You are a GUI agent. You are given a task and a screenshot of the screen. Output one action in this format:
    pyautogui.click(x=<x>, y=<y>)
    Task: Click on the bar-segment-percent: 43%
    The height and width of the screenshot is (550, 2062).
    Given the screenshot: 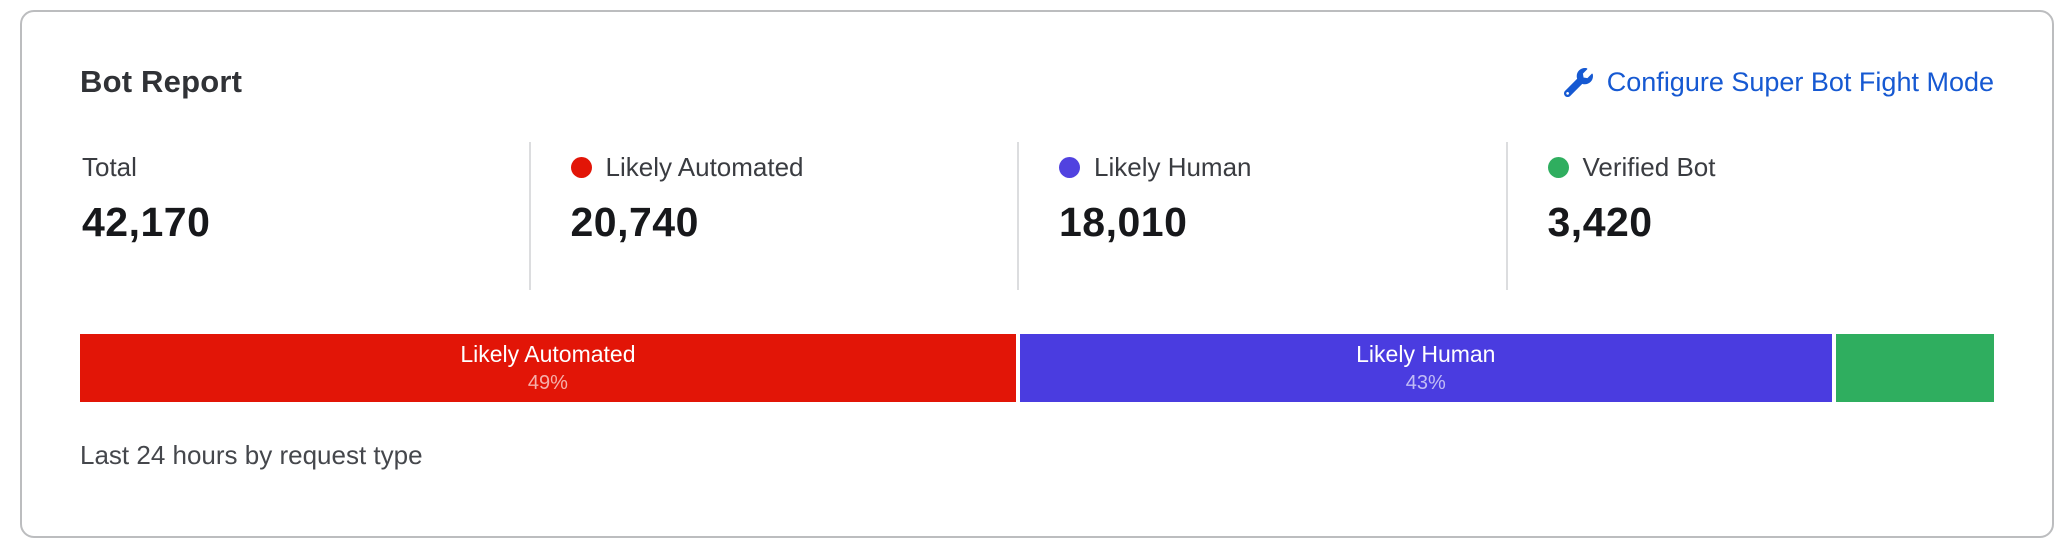 What is the action you would take?
    pyautogui.click(x=1425, y=382)
    